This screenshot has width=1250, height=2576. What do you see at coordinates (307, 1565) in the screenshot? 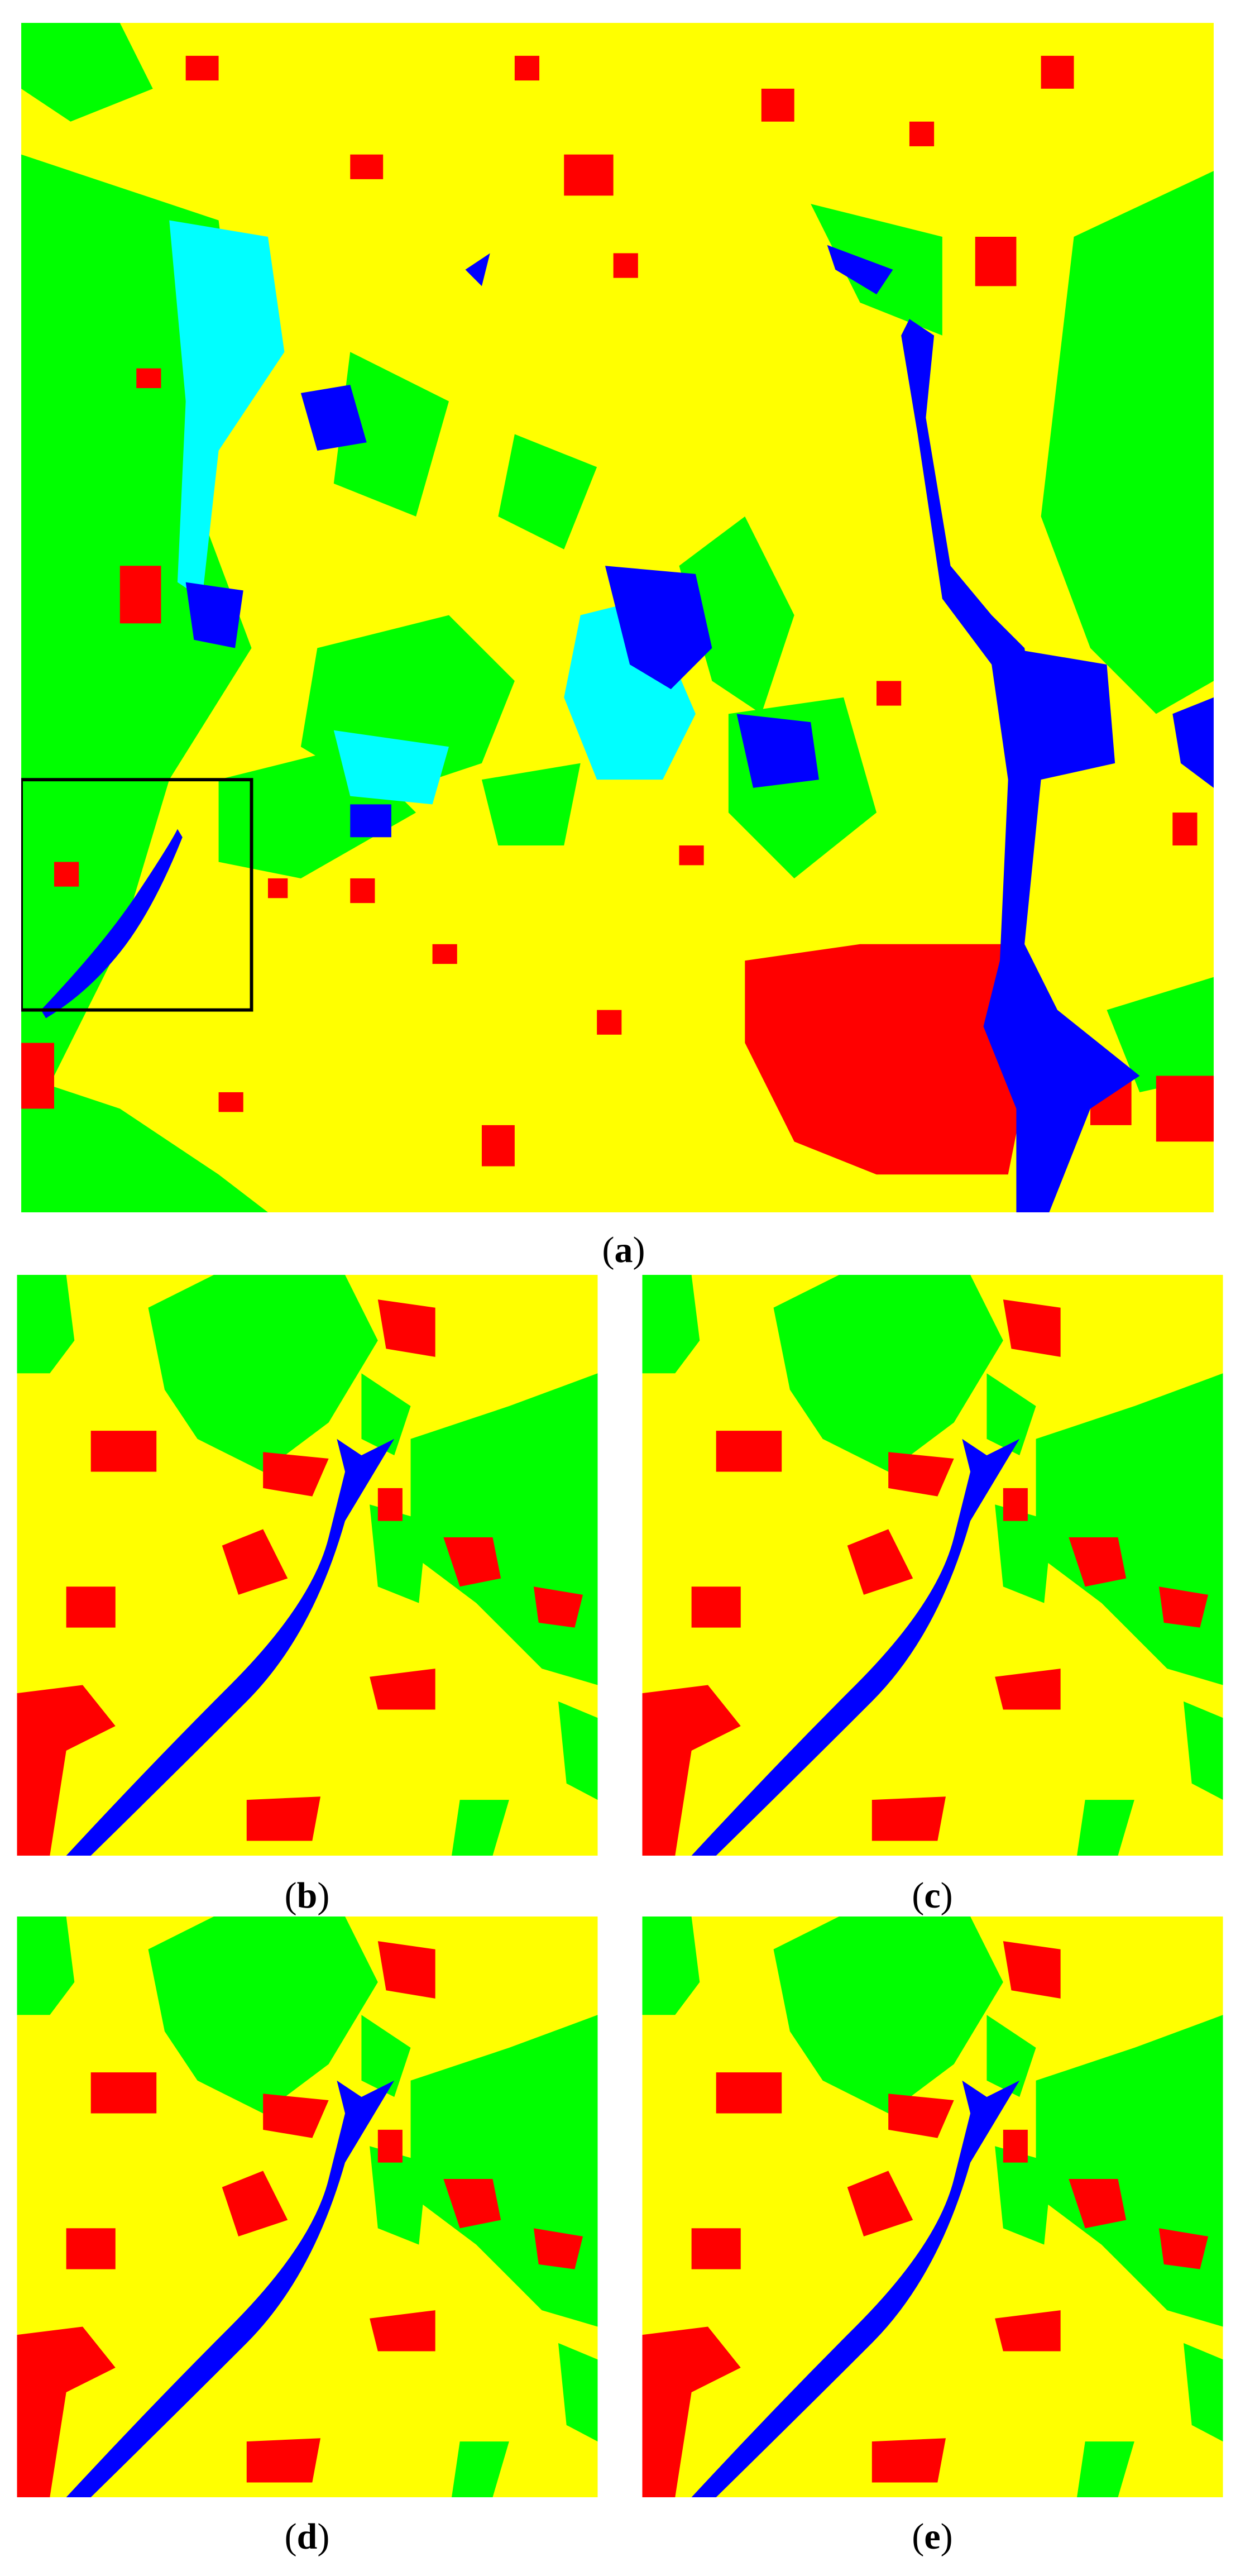
I see `map-b` at bounding box center [307, 1565].